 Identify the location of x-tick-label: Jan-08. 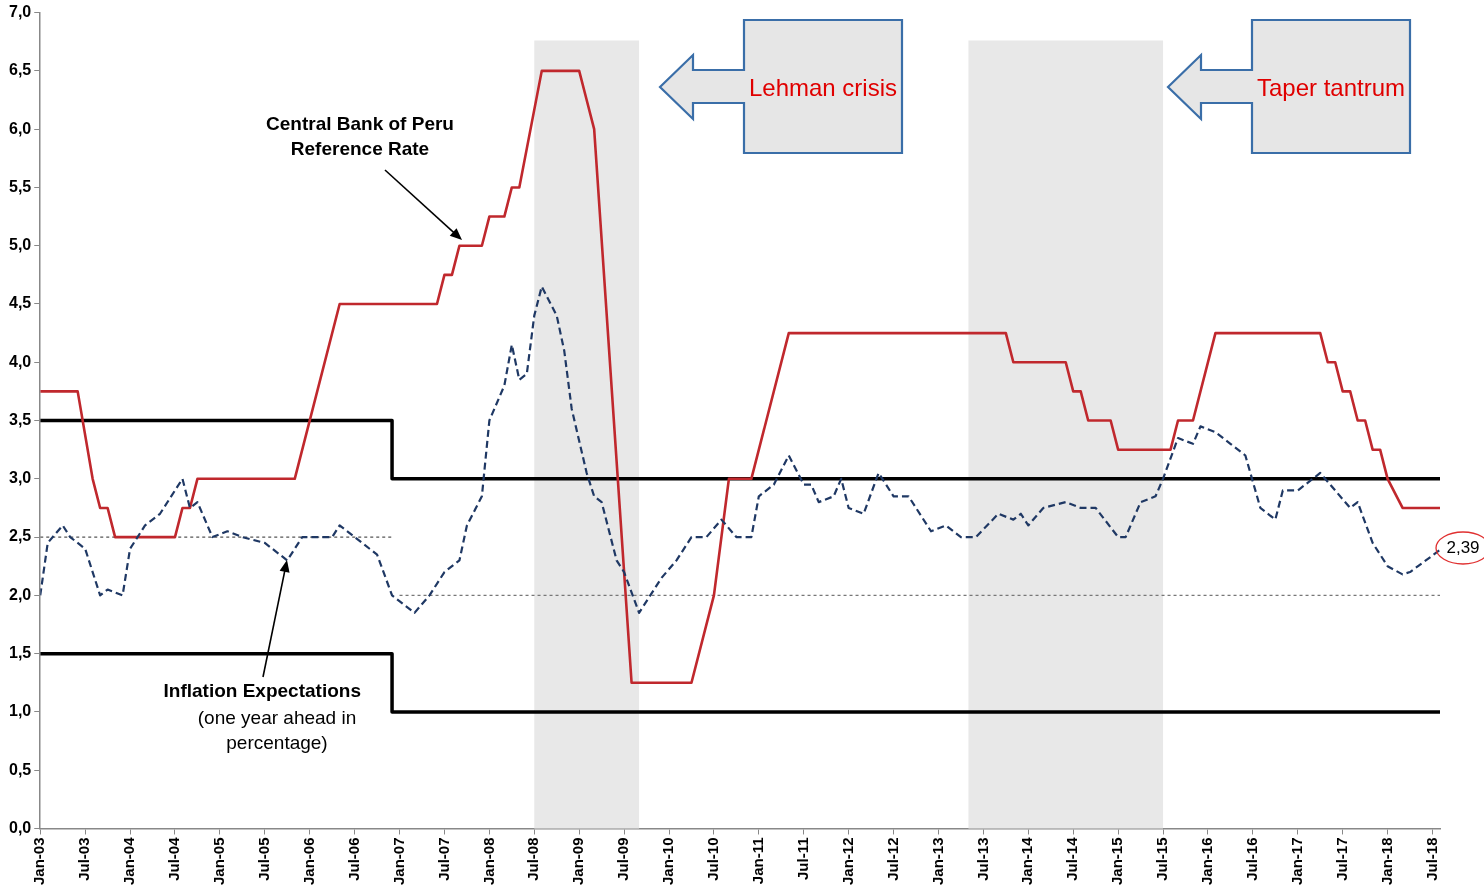
(488, 861).